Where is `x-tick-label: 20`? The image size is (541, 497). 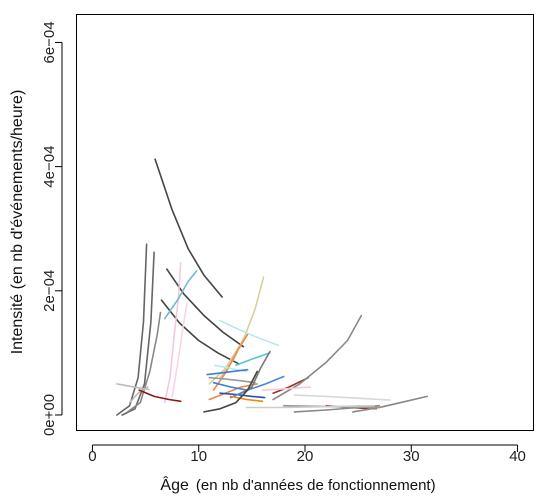 x-tick-label: 20 is located at coordinates (305, 456).